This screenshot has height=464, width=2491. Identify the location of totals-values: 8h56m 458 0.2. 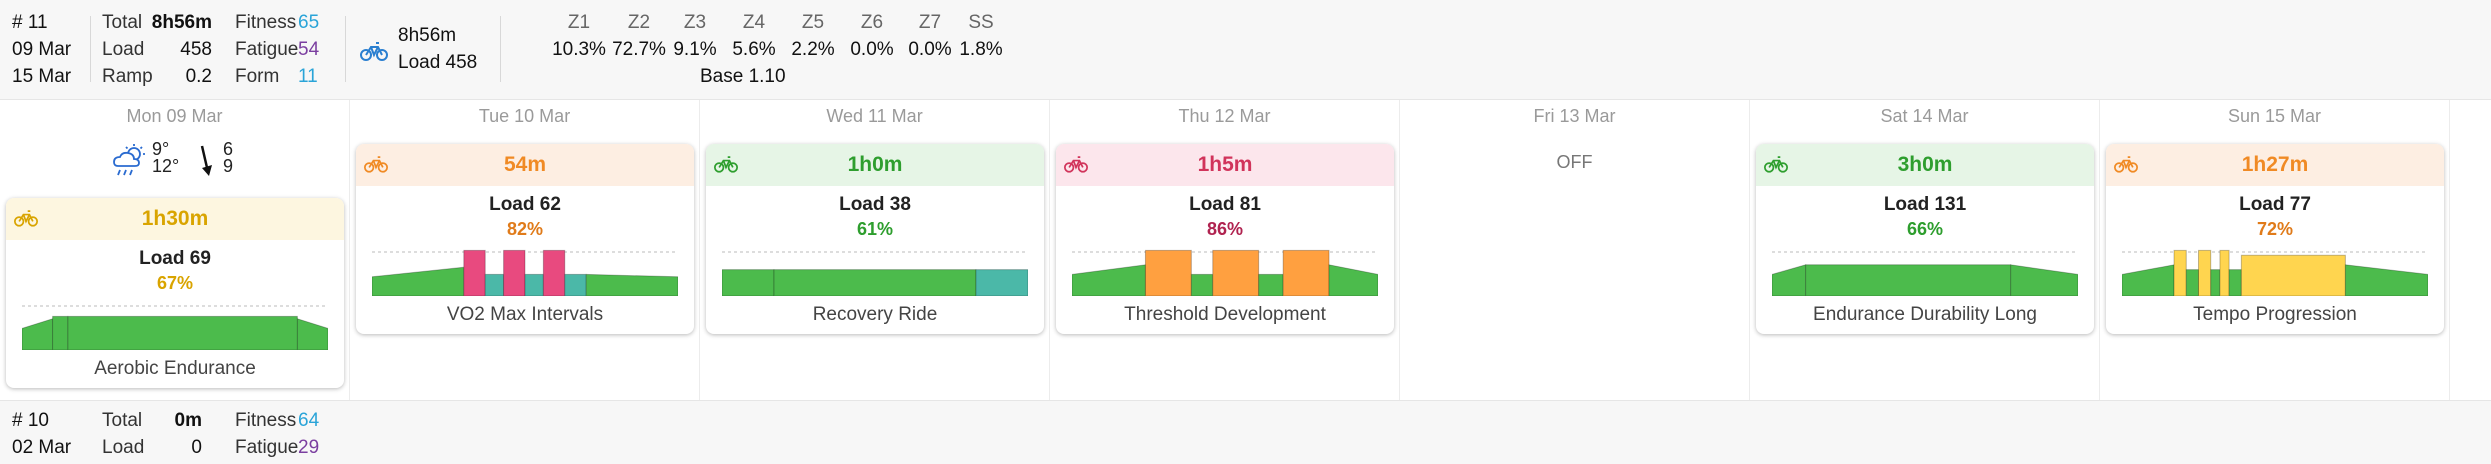
(181, 49).